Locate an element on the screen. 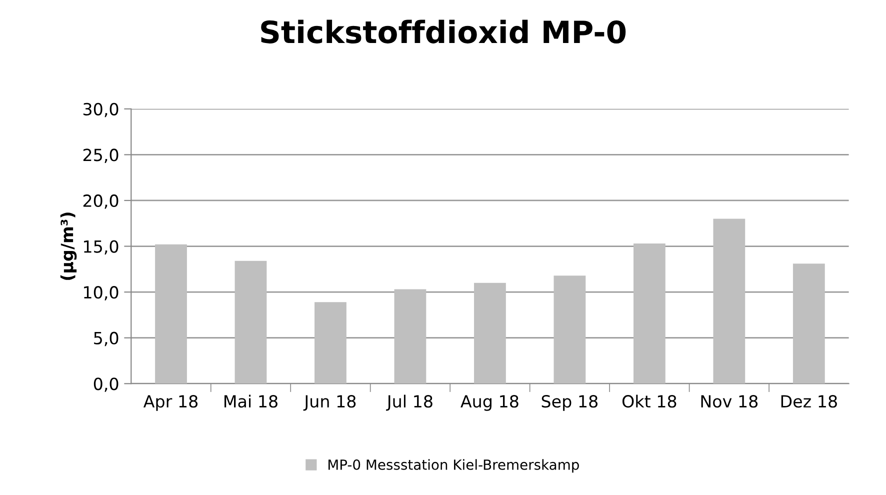 The width and height of the screenshot is (886, 495). x-tick-label: Jul 18 is located at coordinates (409, 402).